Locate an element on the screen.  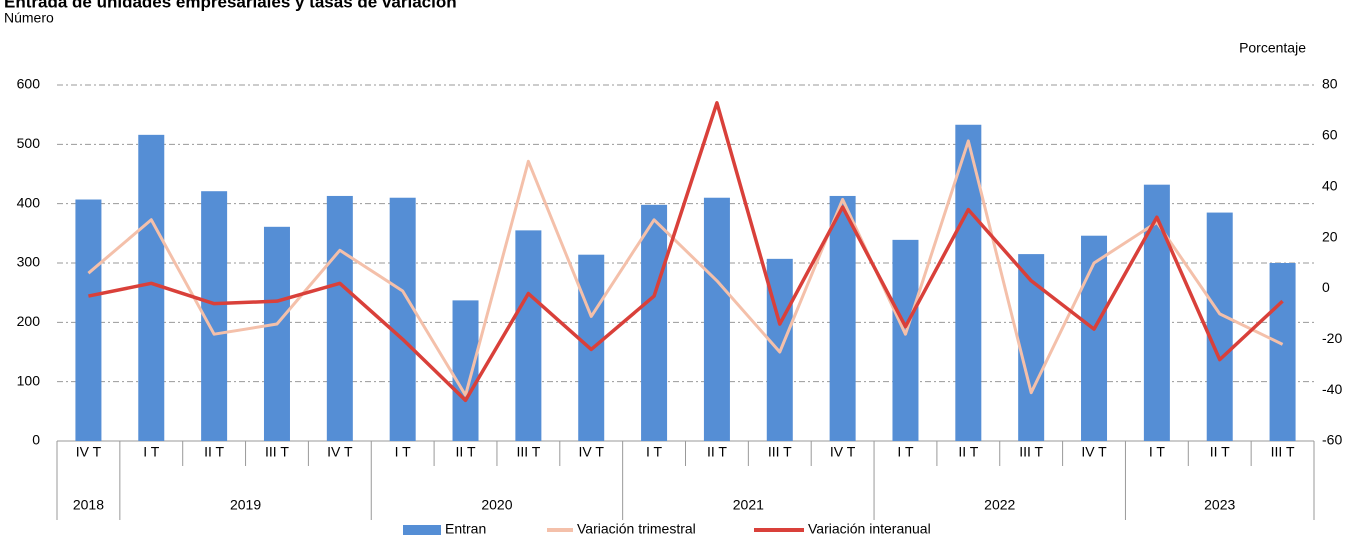
year-label: 2018 is located at coordinates (88, 505).